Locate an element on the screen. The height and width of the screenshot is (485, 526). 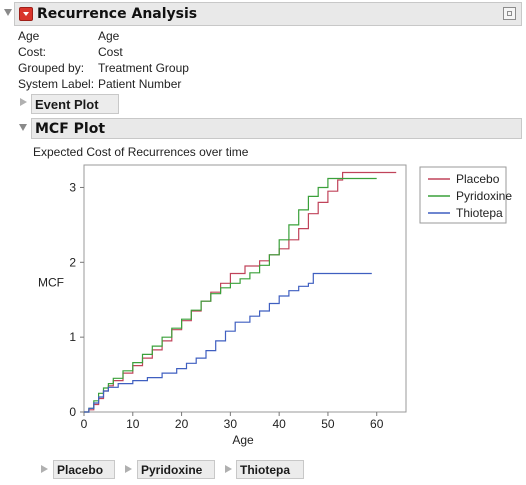
mcf-plot-subtitle: Expected Cost of Recurrences over time is located at coordinates (141, 152).